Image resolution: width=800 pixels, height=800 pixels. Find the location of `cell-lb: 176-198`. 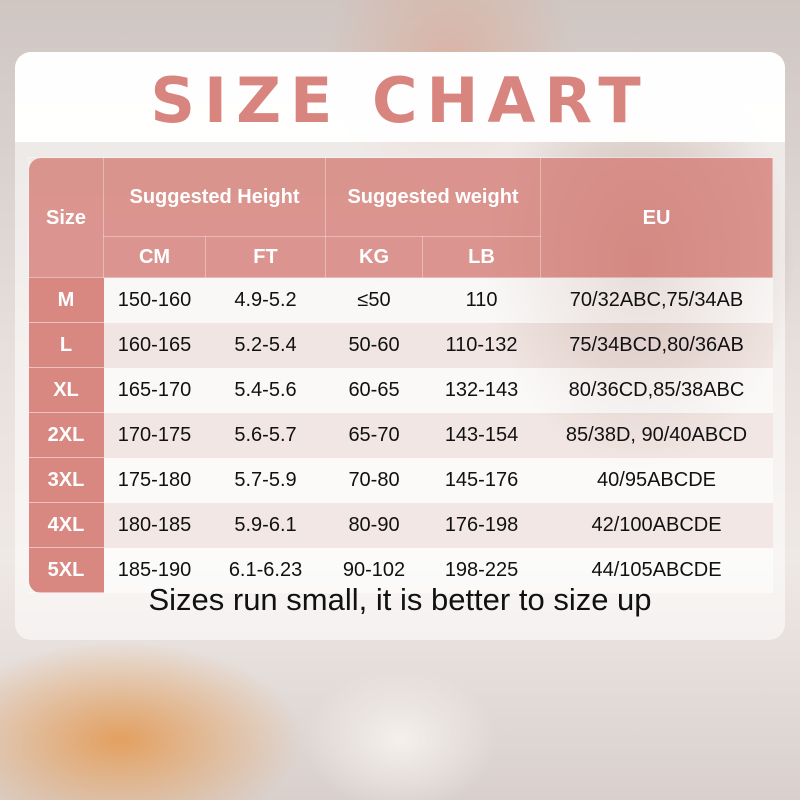

cell-lb: 176-198 is located at coordinates (481, 525).